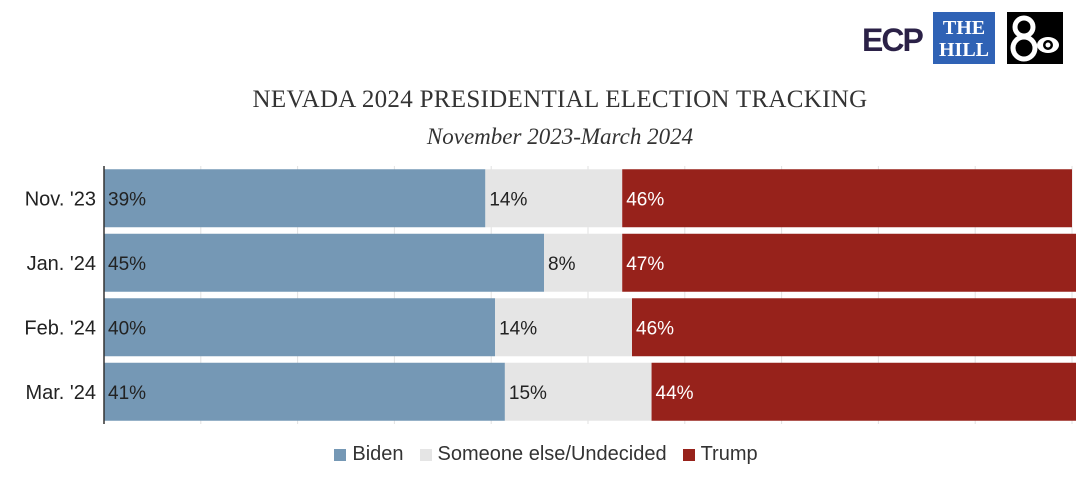  What do you see at coordinates (127, 328) in the screenshot?
I see `data-label: 40%` at bounding box center [127, 328].